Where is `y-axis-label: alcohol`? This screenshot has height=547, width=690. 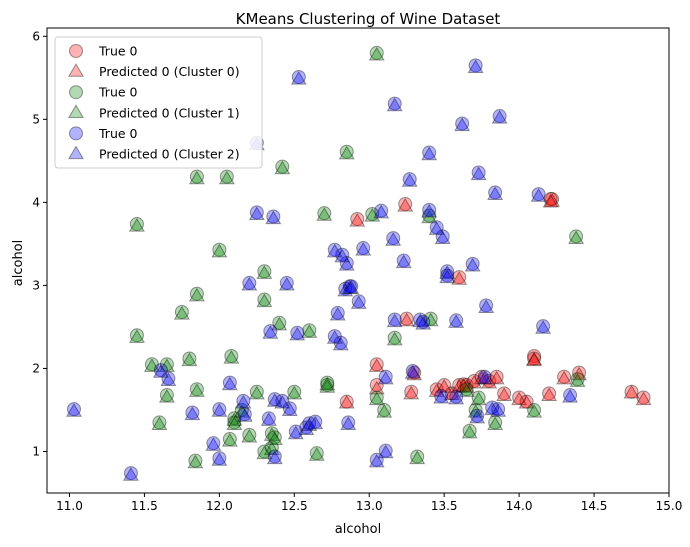
y-axis-label: alcohol is located at coordinates (18, 263).